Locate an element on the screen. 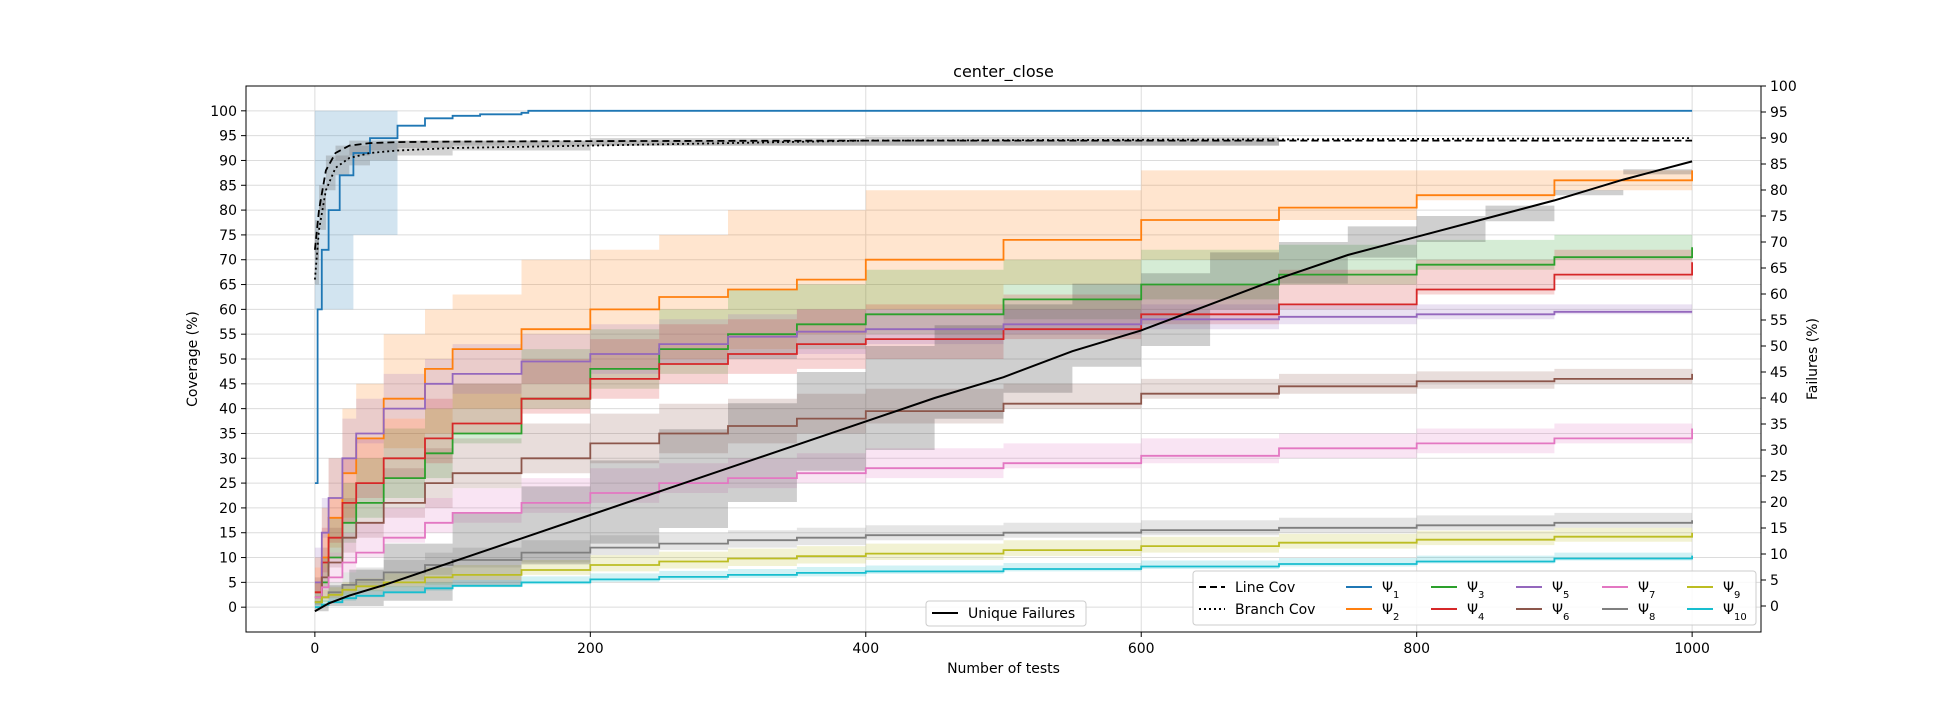  y-tick-label-right: 35 is located at coordinates (1779, 425).